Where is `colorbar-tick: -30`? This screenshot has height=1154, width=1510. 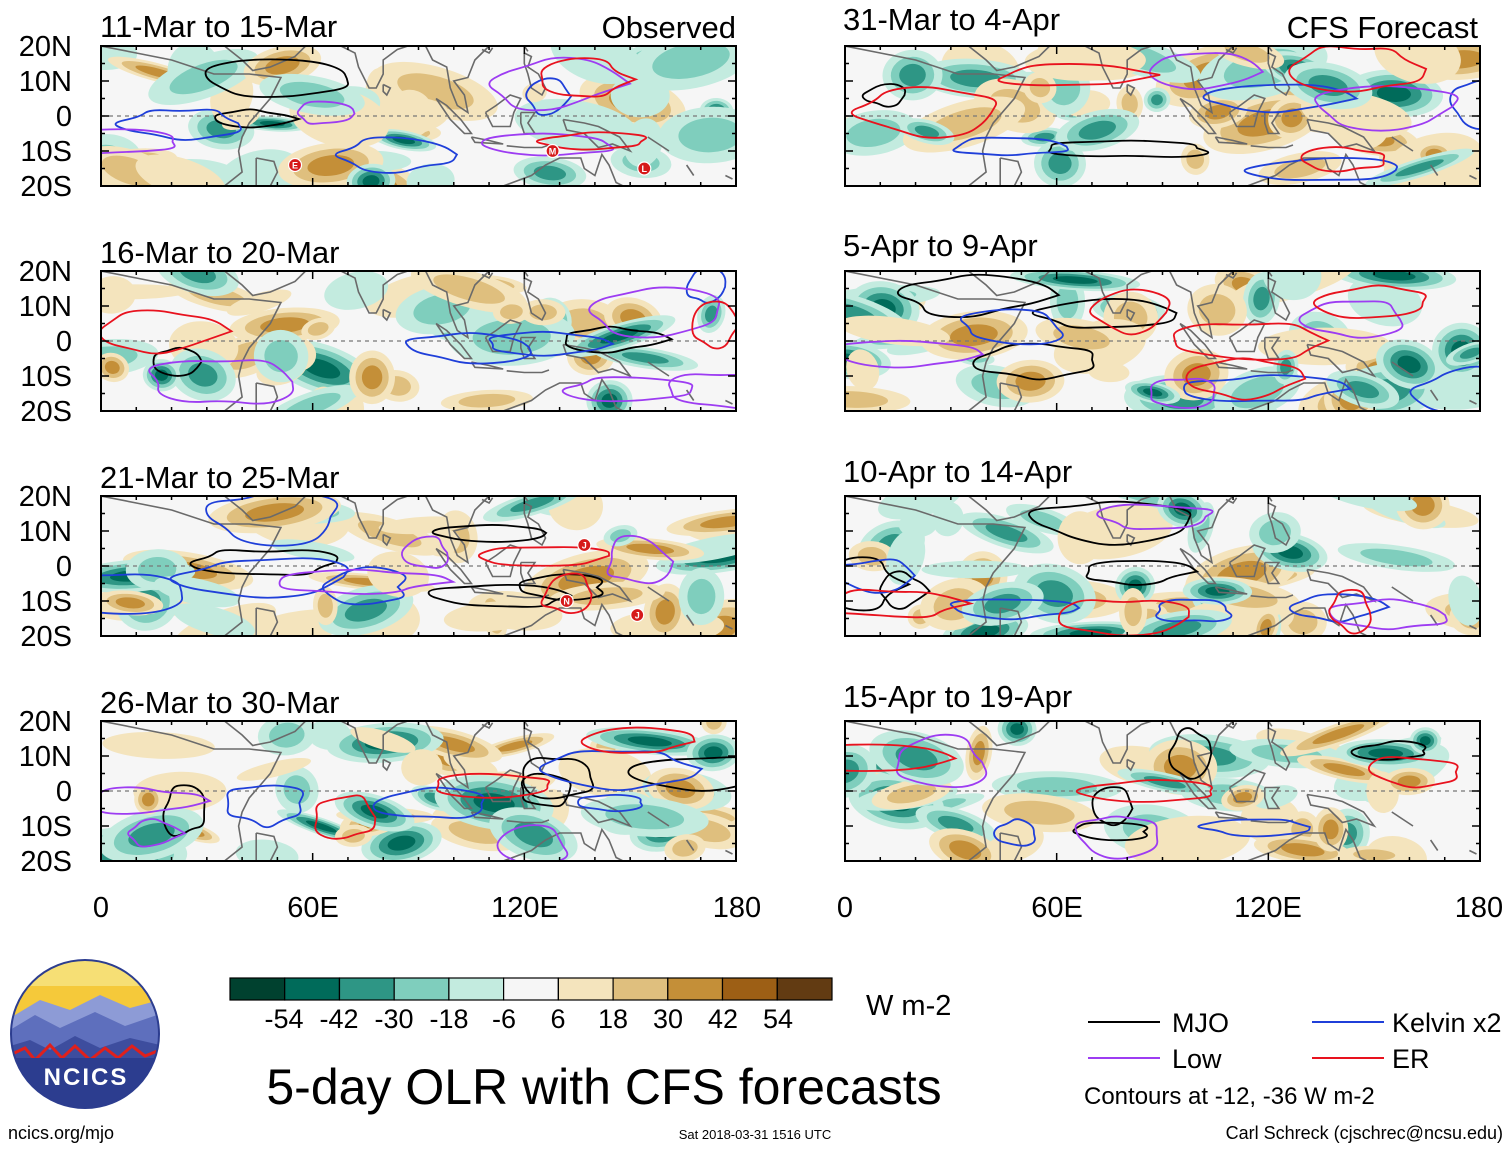 colorbar-tick: -30 is located at coordinates (393, 1019).